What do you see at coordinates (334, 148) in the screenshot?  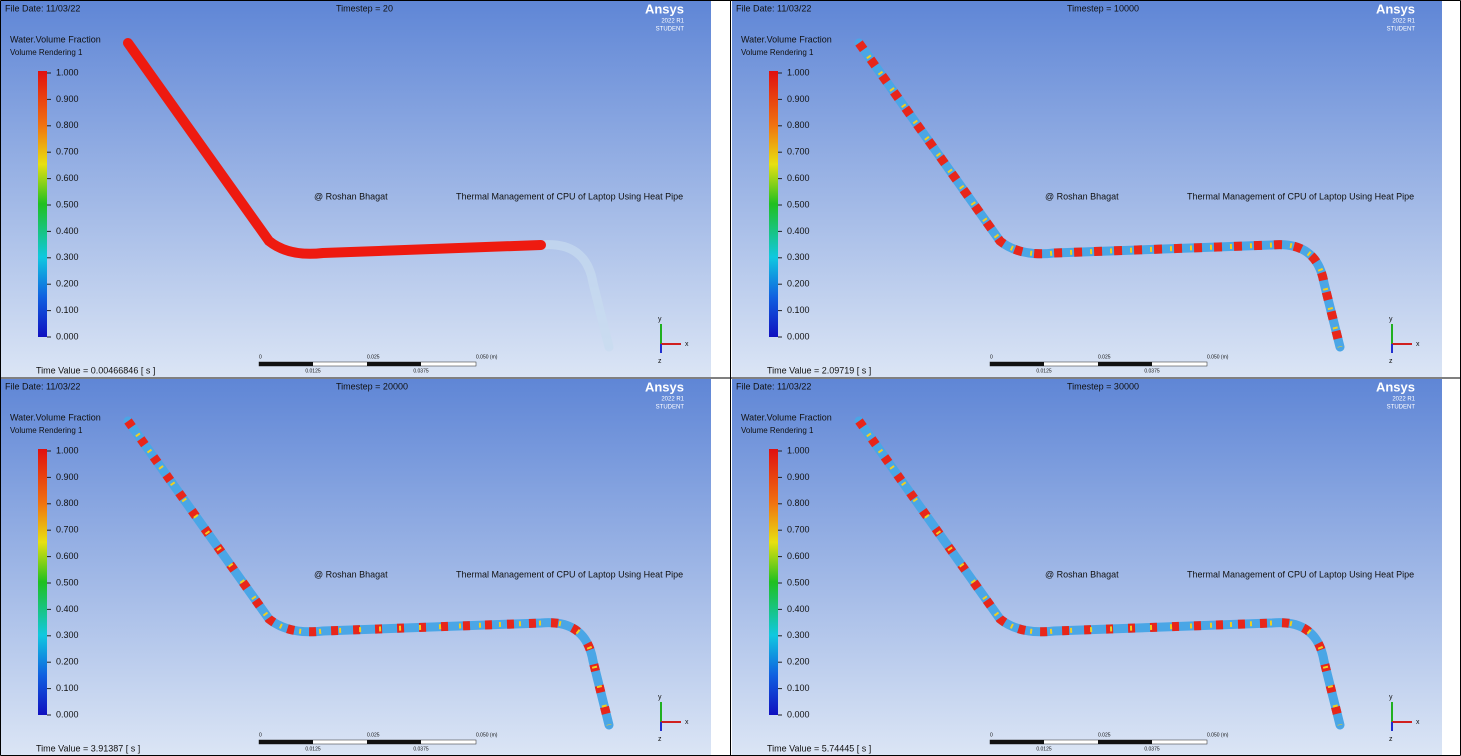 I see `pipe-fluid` at bounding box center [334, 148].